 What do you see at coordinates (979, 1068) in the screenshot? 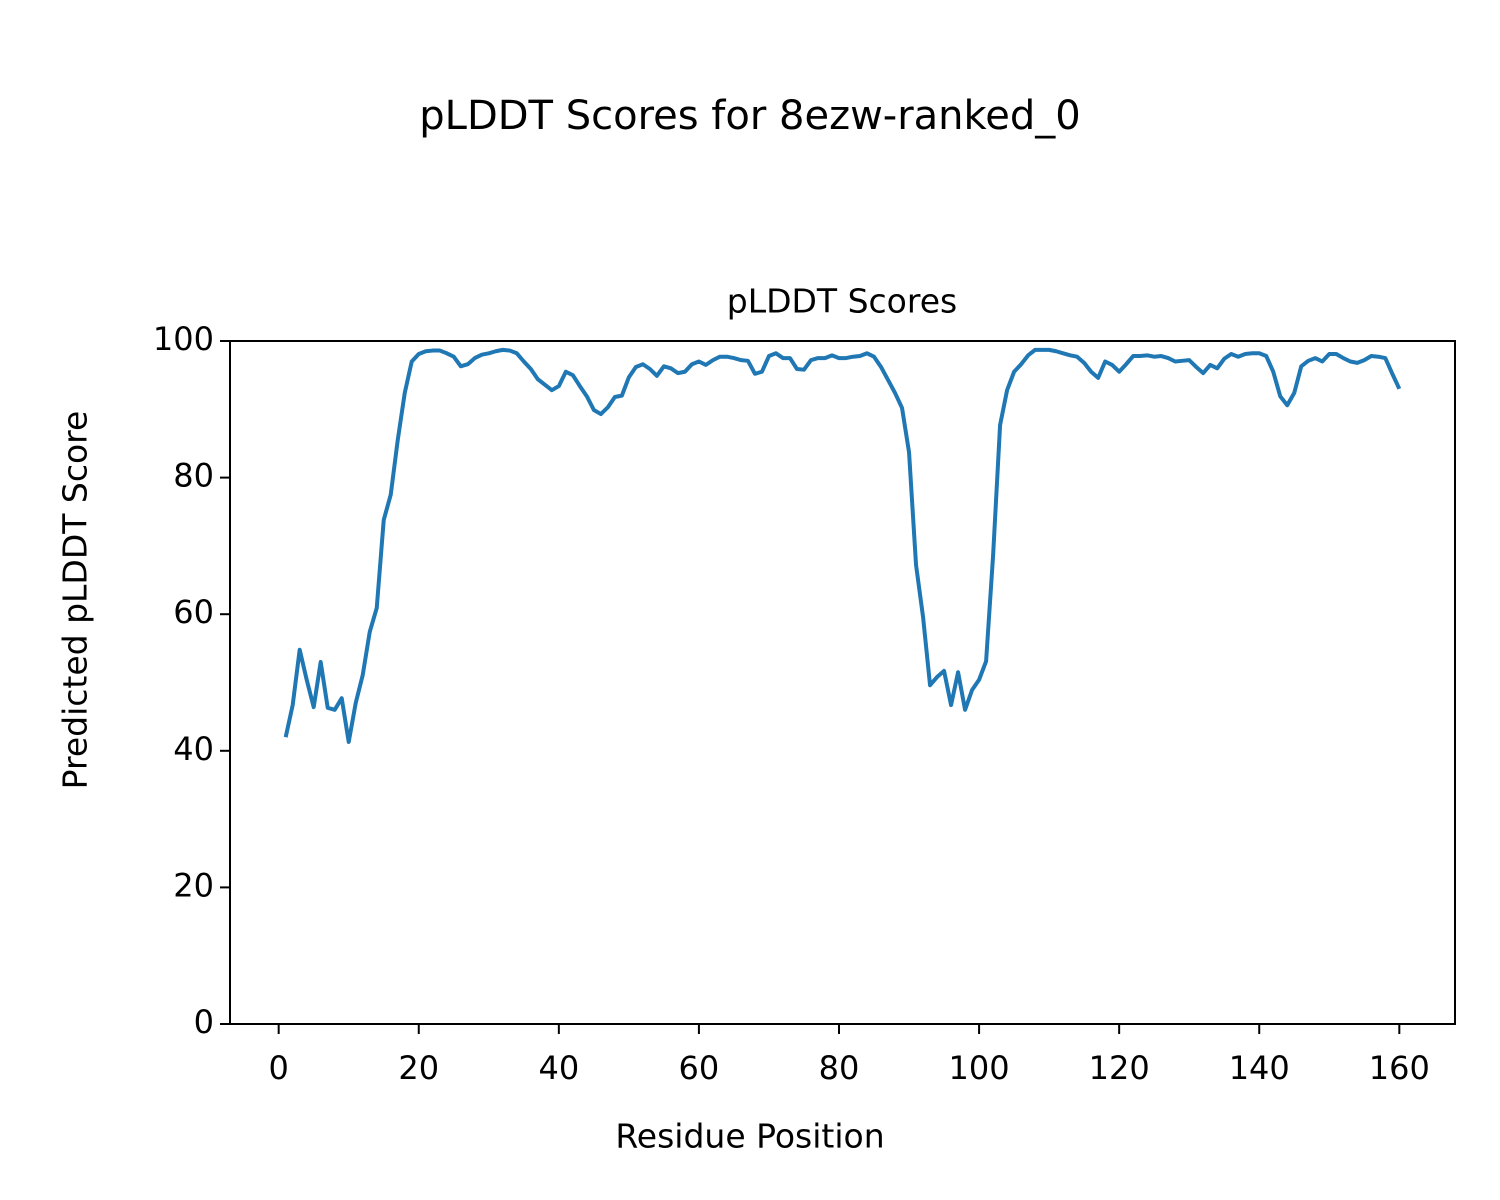
I see `x-tick-label: 100` at bounding box center [979, 1068].